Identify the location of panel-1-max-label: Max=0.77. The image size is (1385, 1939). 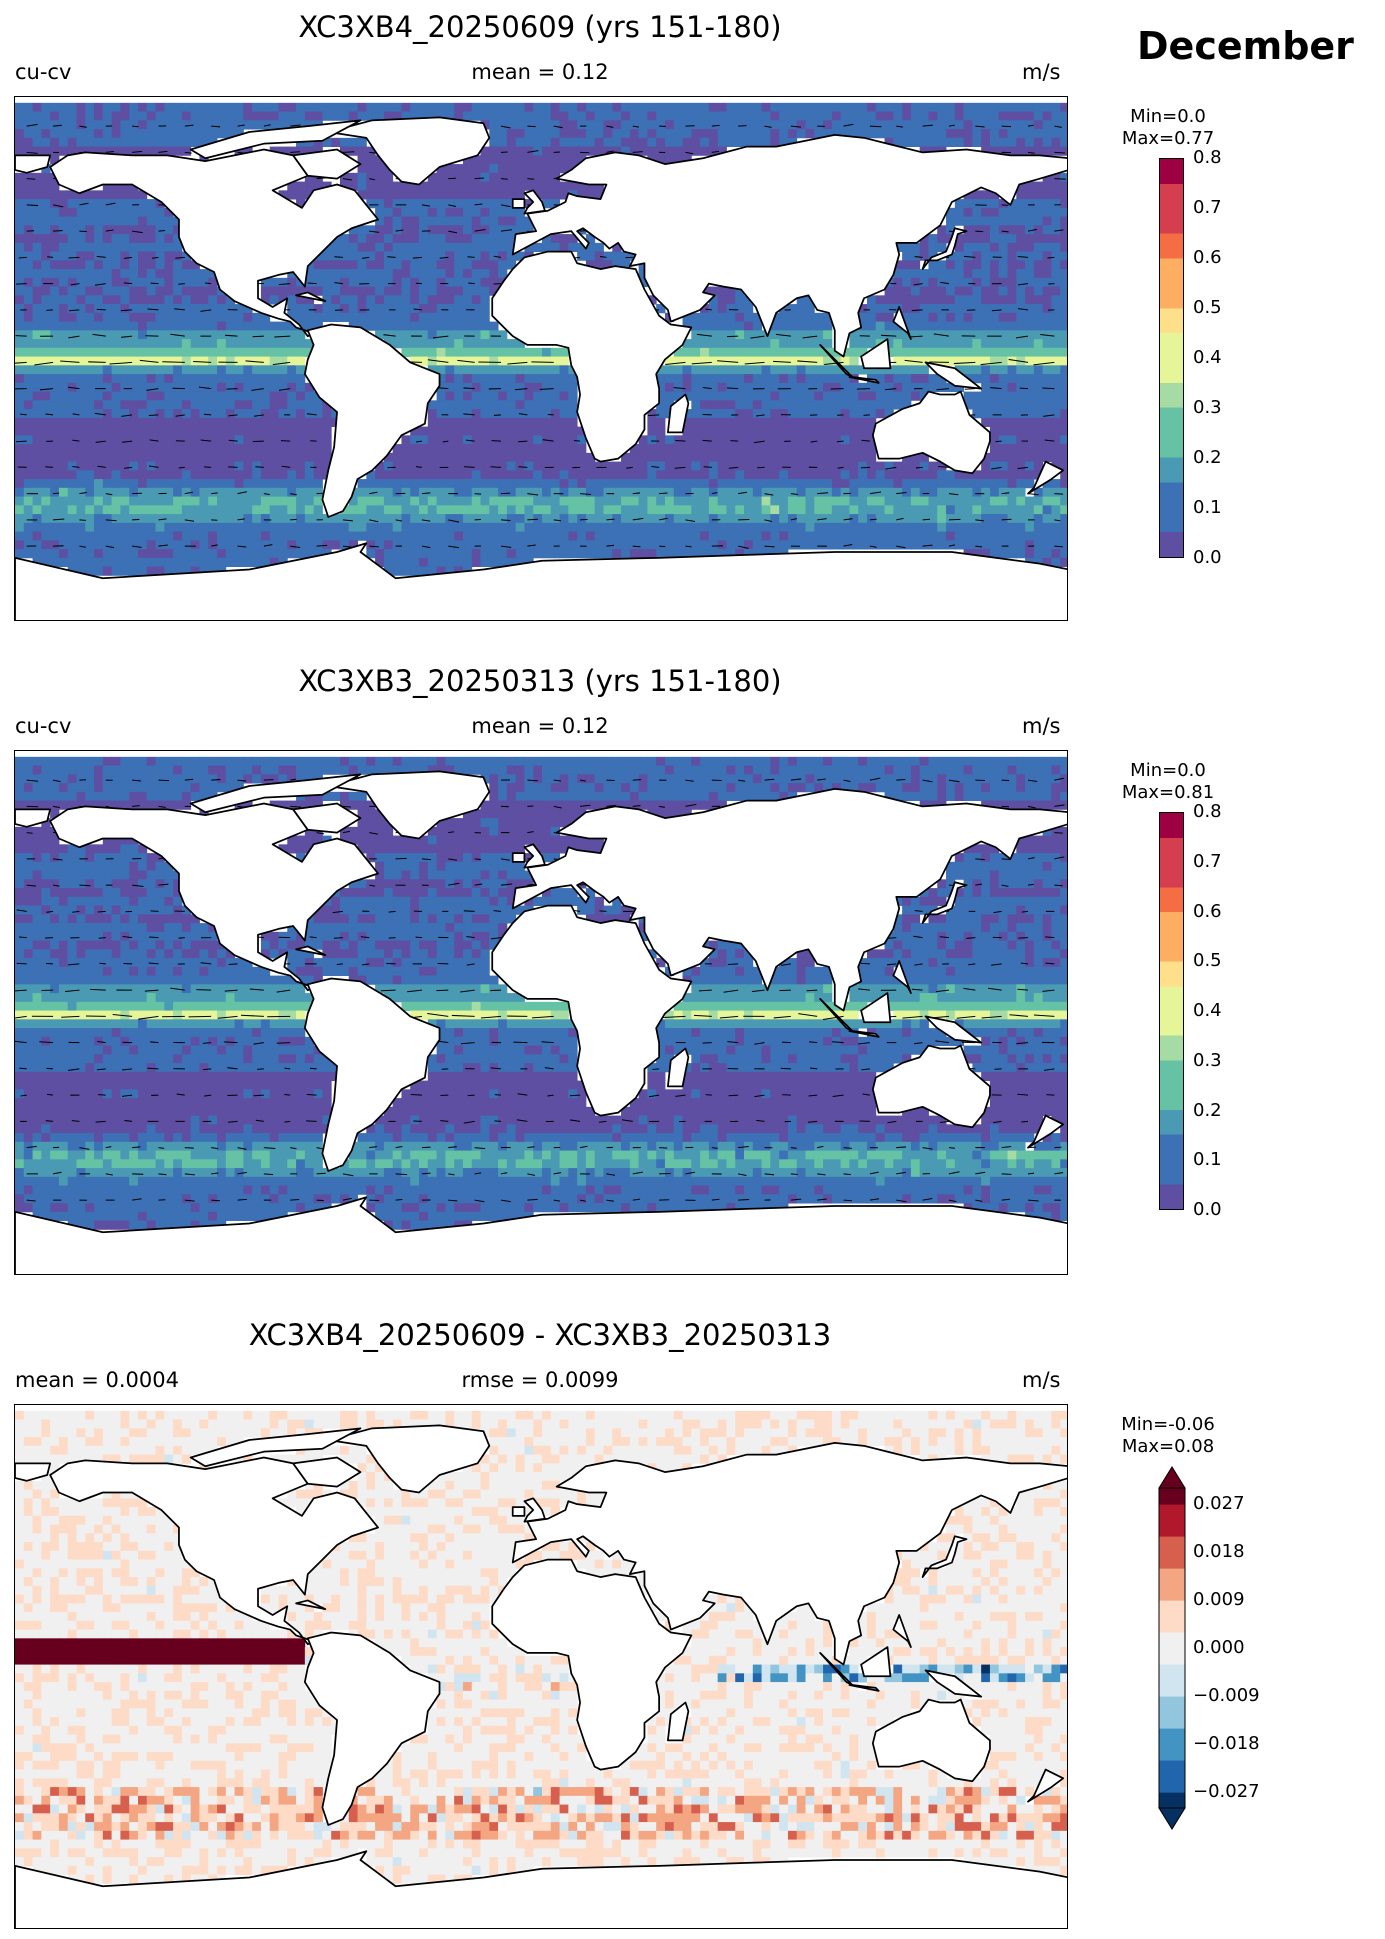
(1168, 138).